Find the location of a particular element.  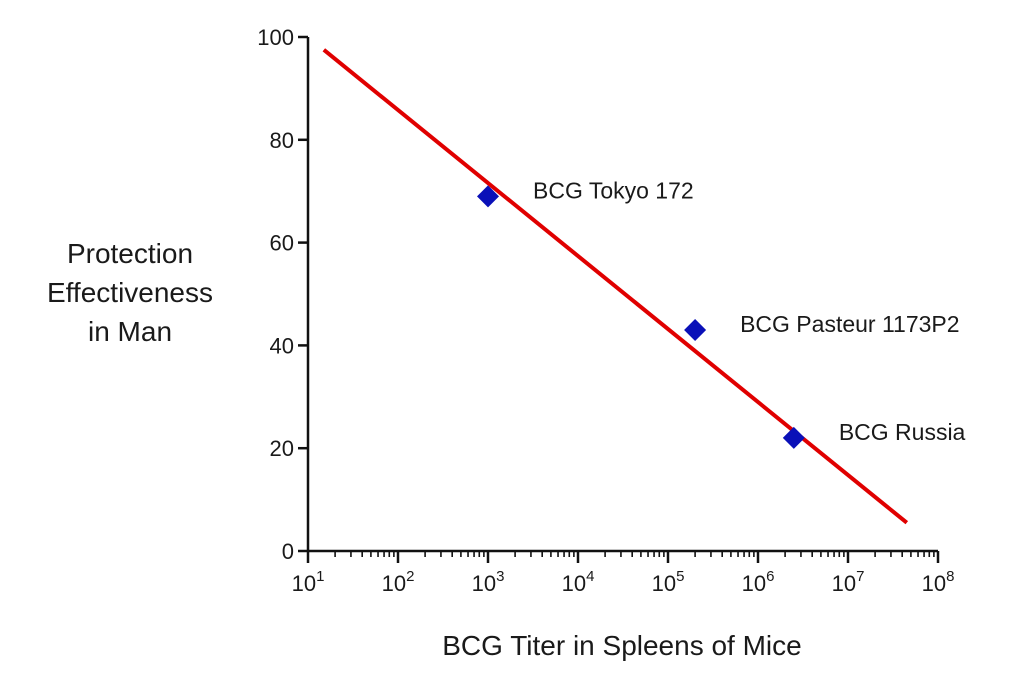

y-axis-title-line-1: Protection is located at coordinates (130, 253).